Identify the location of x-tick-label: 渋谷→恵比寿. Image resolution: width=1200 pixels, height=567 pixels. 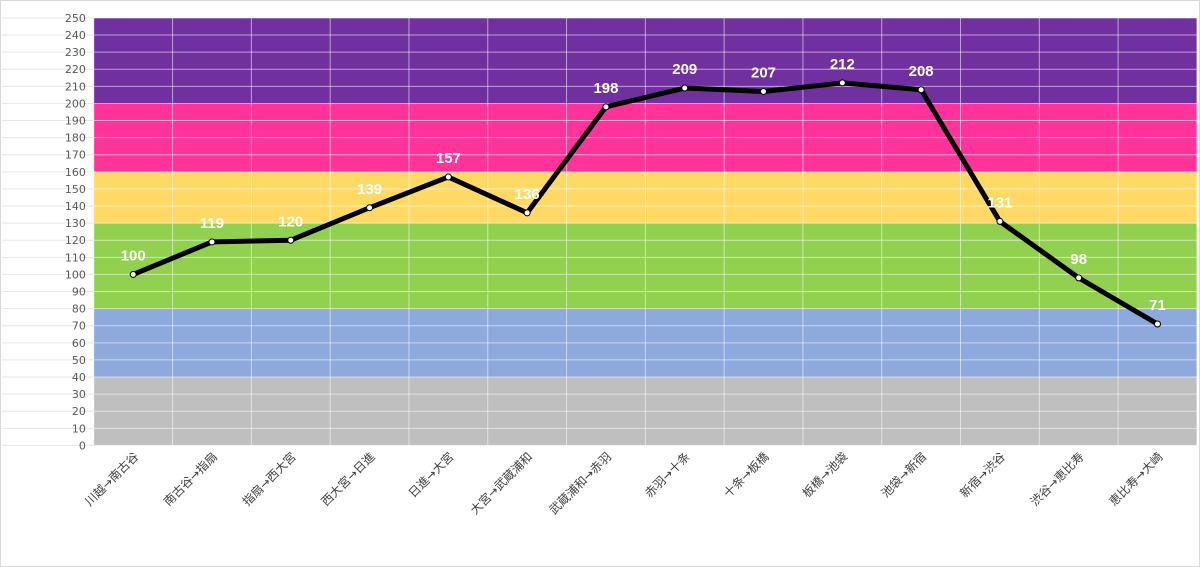
(1057, 479).